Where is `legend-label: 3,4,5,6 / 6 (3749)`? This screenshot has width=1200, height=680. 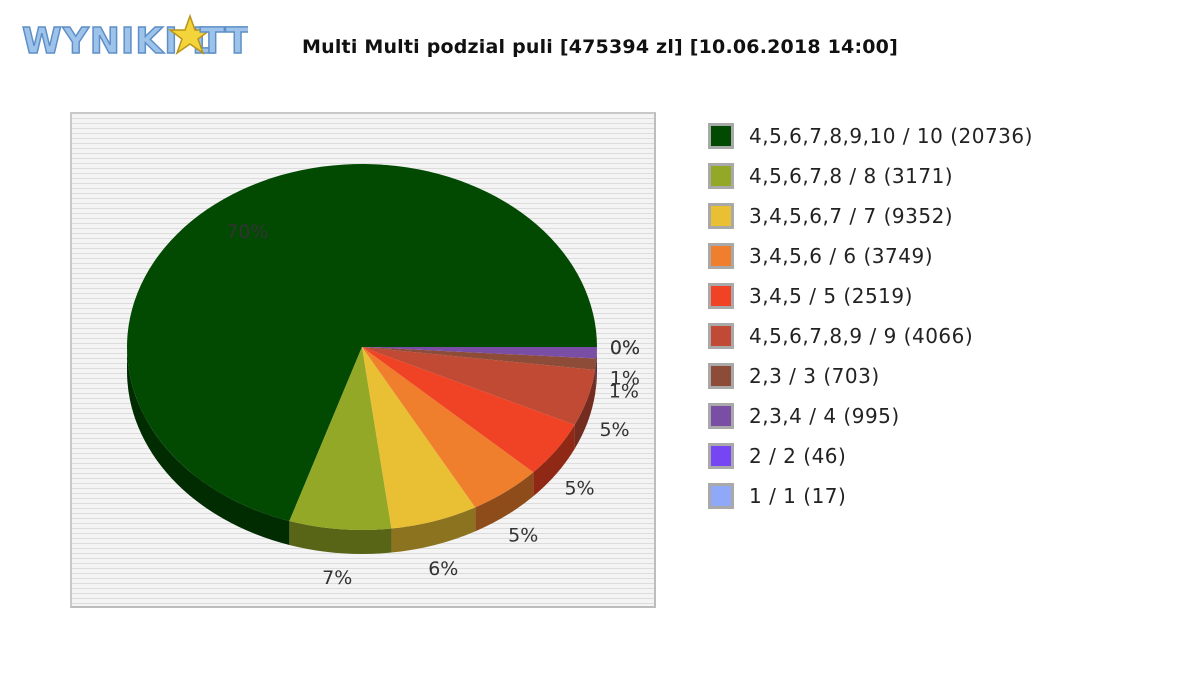
legend-label: 3,4,5,6 / 6 (3749) is located at coordinates (841, 256).